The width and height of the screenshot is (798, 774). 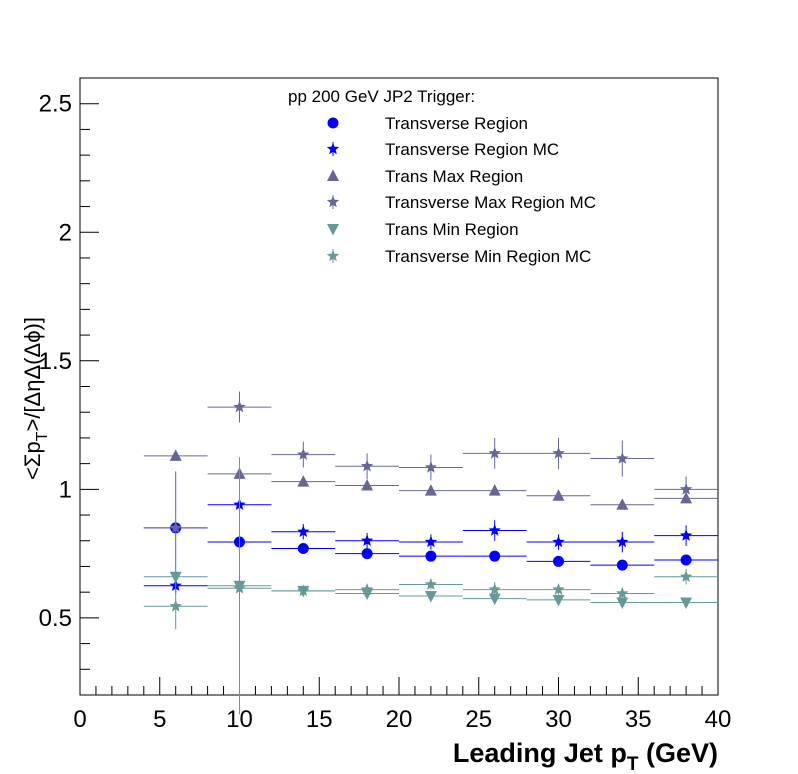 I want to click on y-axis-title-part2: >/[ΔηΔ(Δϕ)], so click(x=32, y=374).